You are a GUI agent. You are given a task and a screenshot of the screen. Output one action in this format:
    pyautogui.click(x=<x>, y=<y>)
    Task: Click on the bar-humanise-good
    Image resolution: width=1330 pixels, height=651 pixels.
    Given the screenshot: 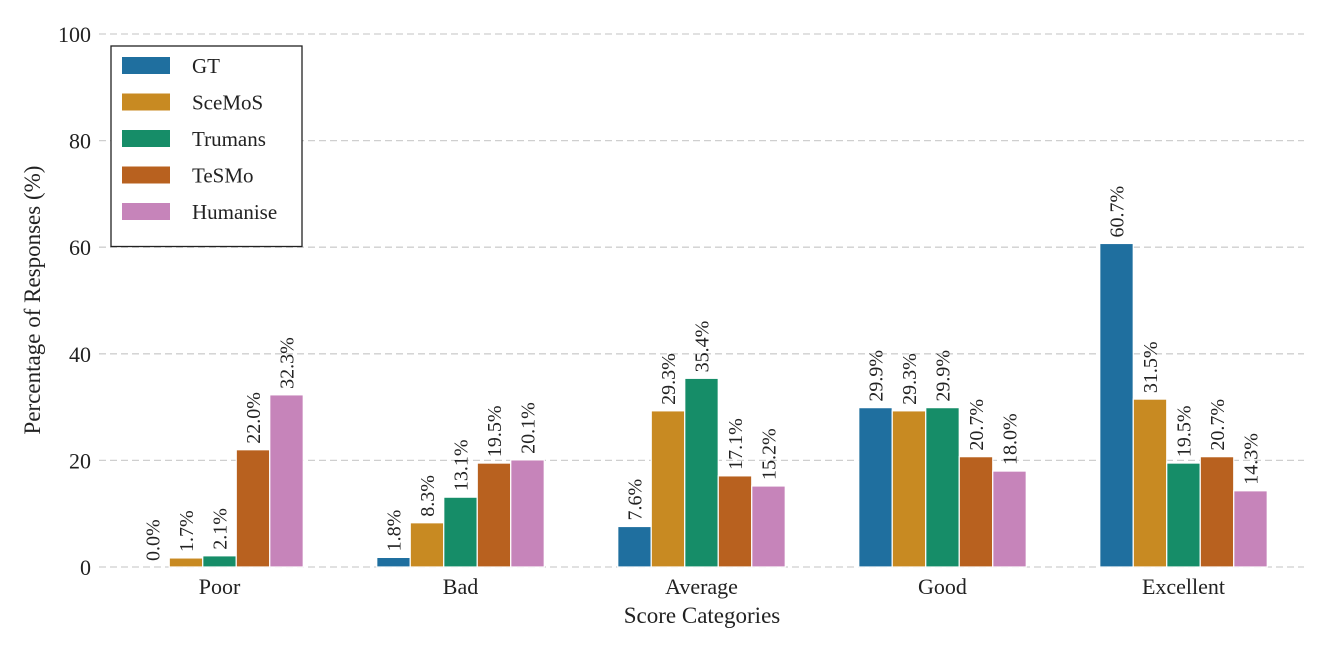 What is the action you would take?
    pyautogui.click(x=1009, y=519)
    